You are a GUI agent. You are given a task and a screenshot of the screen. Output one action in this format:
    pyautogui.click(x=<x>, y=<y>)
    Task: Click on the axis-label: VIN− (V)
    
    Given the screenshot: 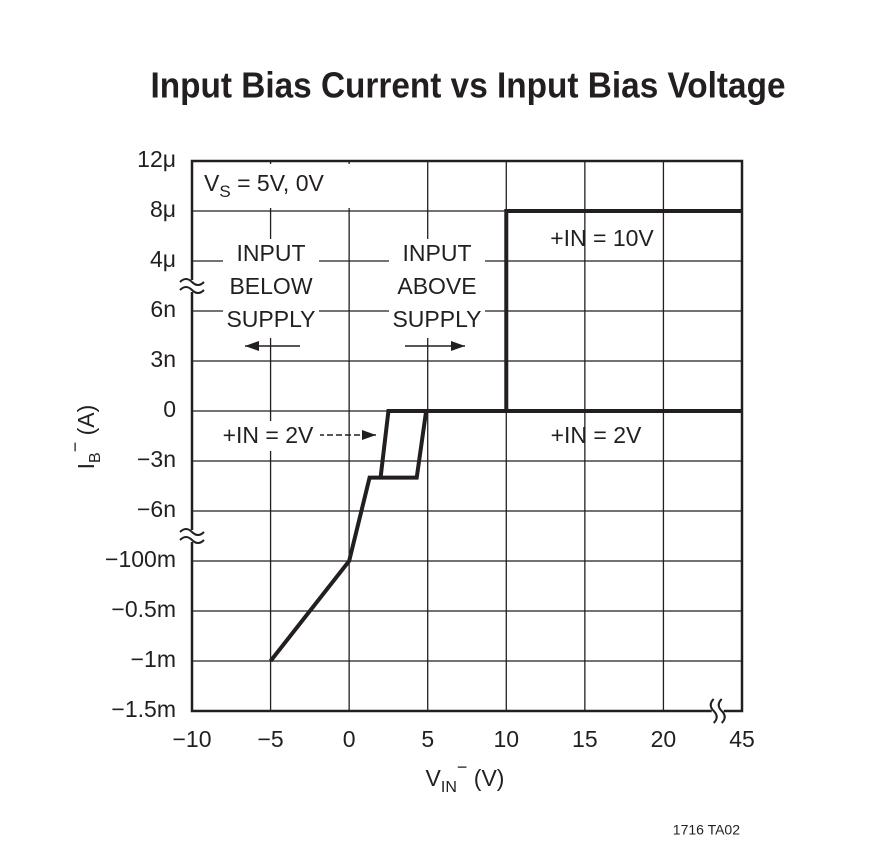 What is the action you would take?
    pyautogui.click(x=465, y=776)
    